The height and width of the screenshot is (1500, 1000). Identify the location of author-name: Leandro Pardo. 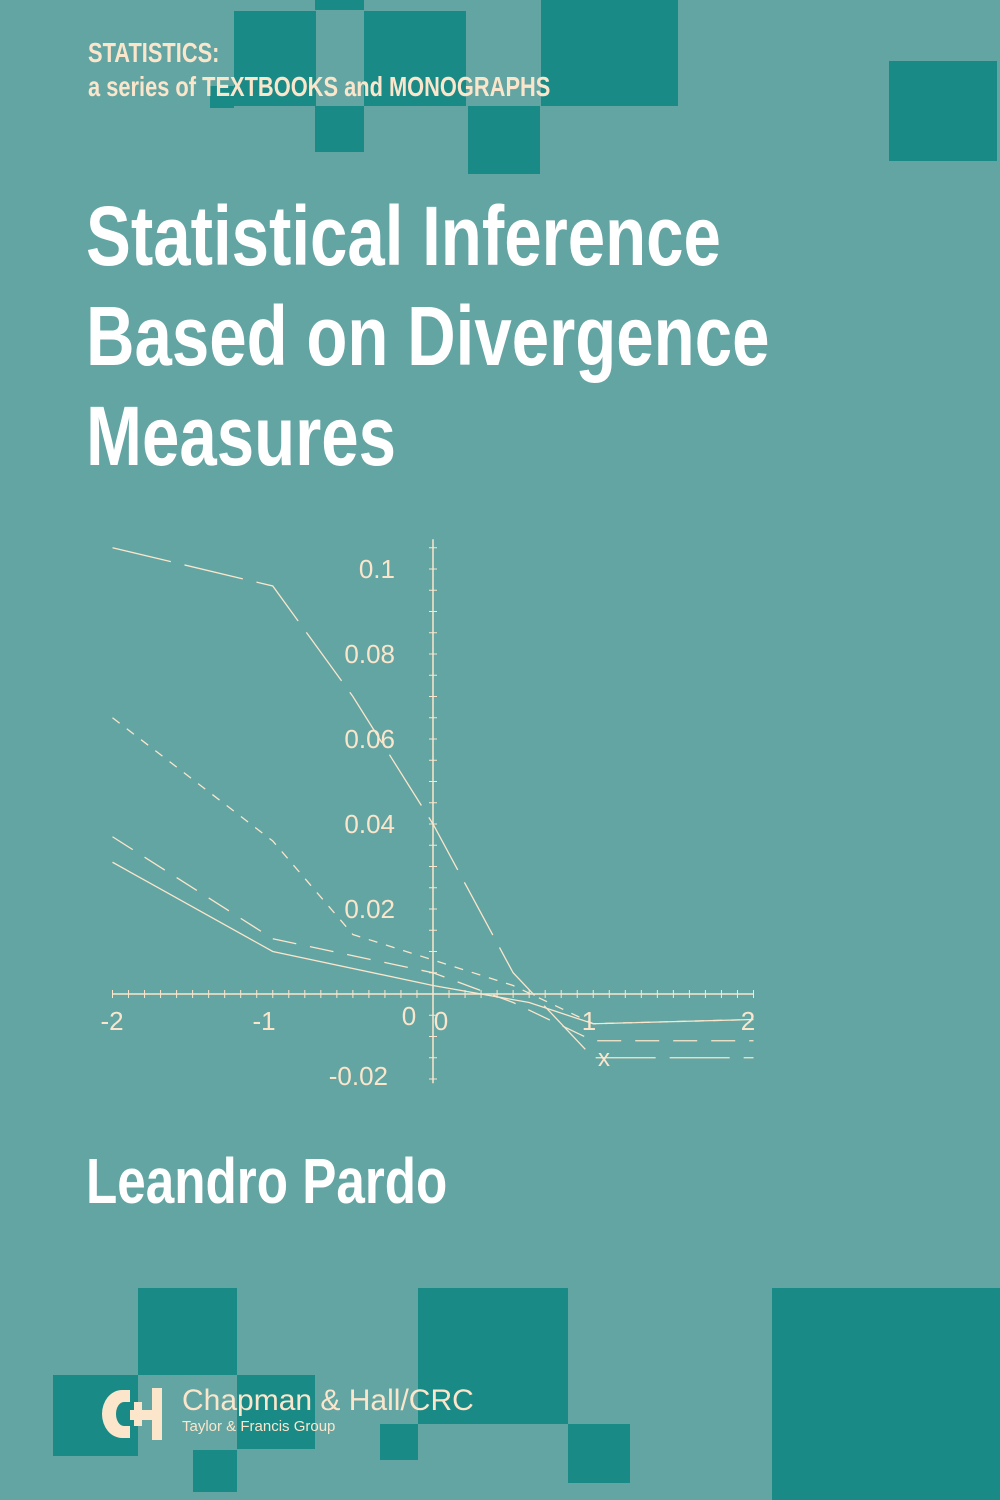
(267, 1181).